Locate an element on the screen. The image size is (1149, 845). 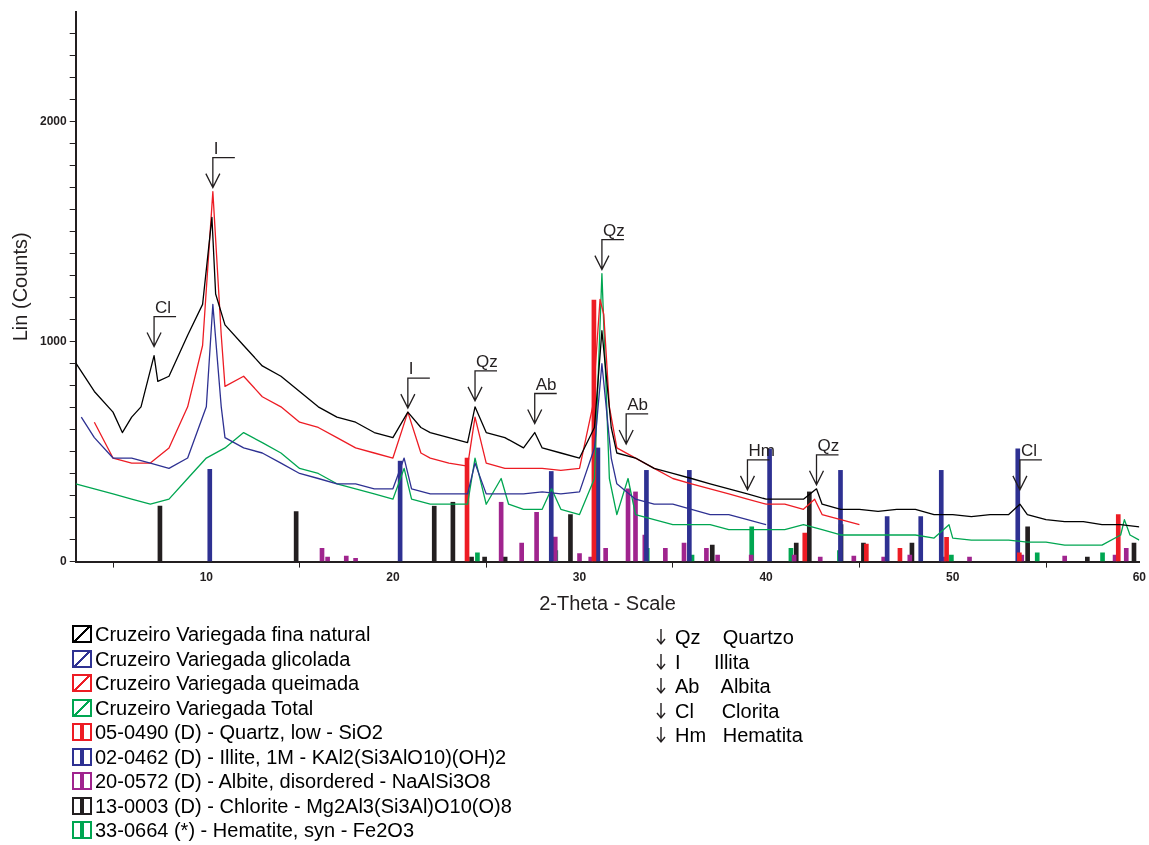
legend-label: 13-0003 (D) - Chlorite - Mg2Al3(Si3Al)O10(O)8 is located at coordinates (303, 805).